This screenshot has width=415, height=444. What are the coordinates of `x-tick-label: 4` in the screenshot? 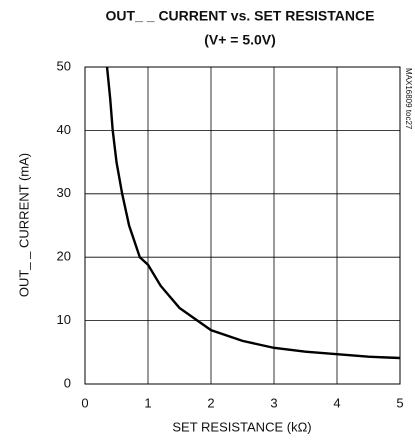 It's located at (336, 402).